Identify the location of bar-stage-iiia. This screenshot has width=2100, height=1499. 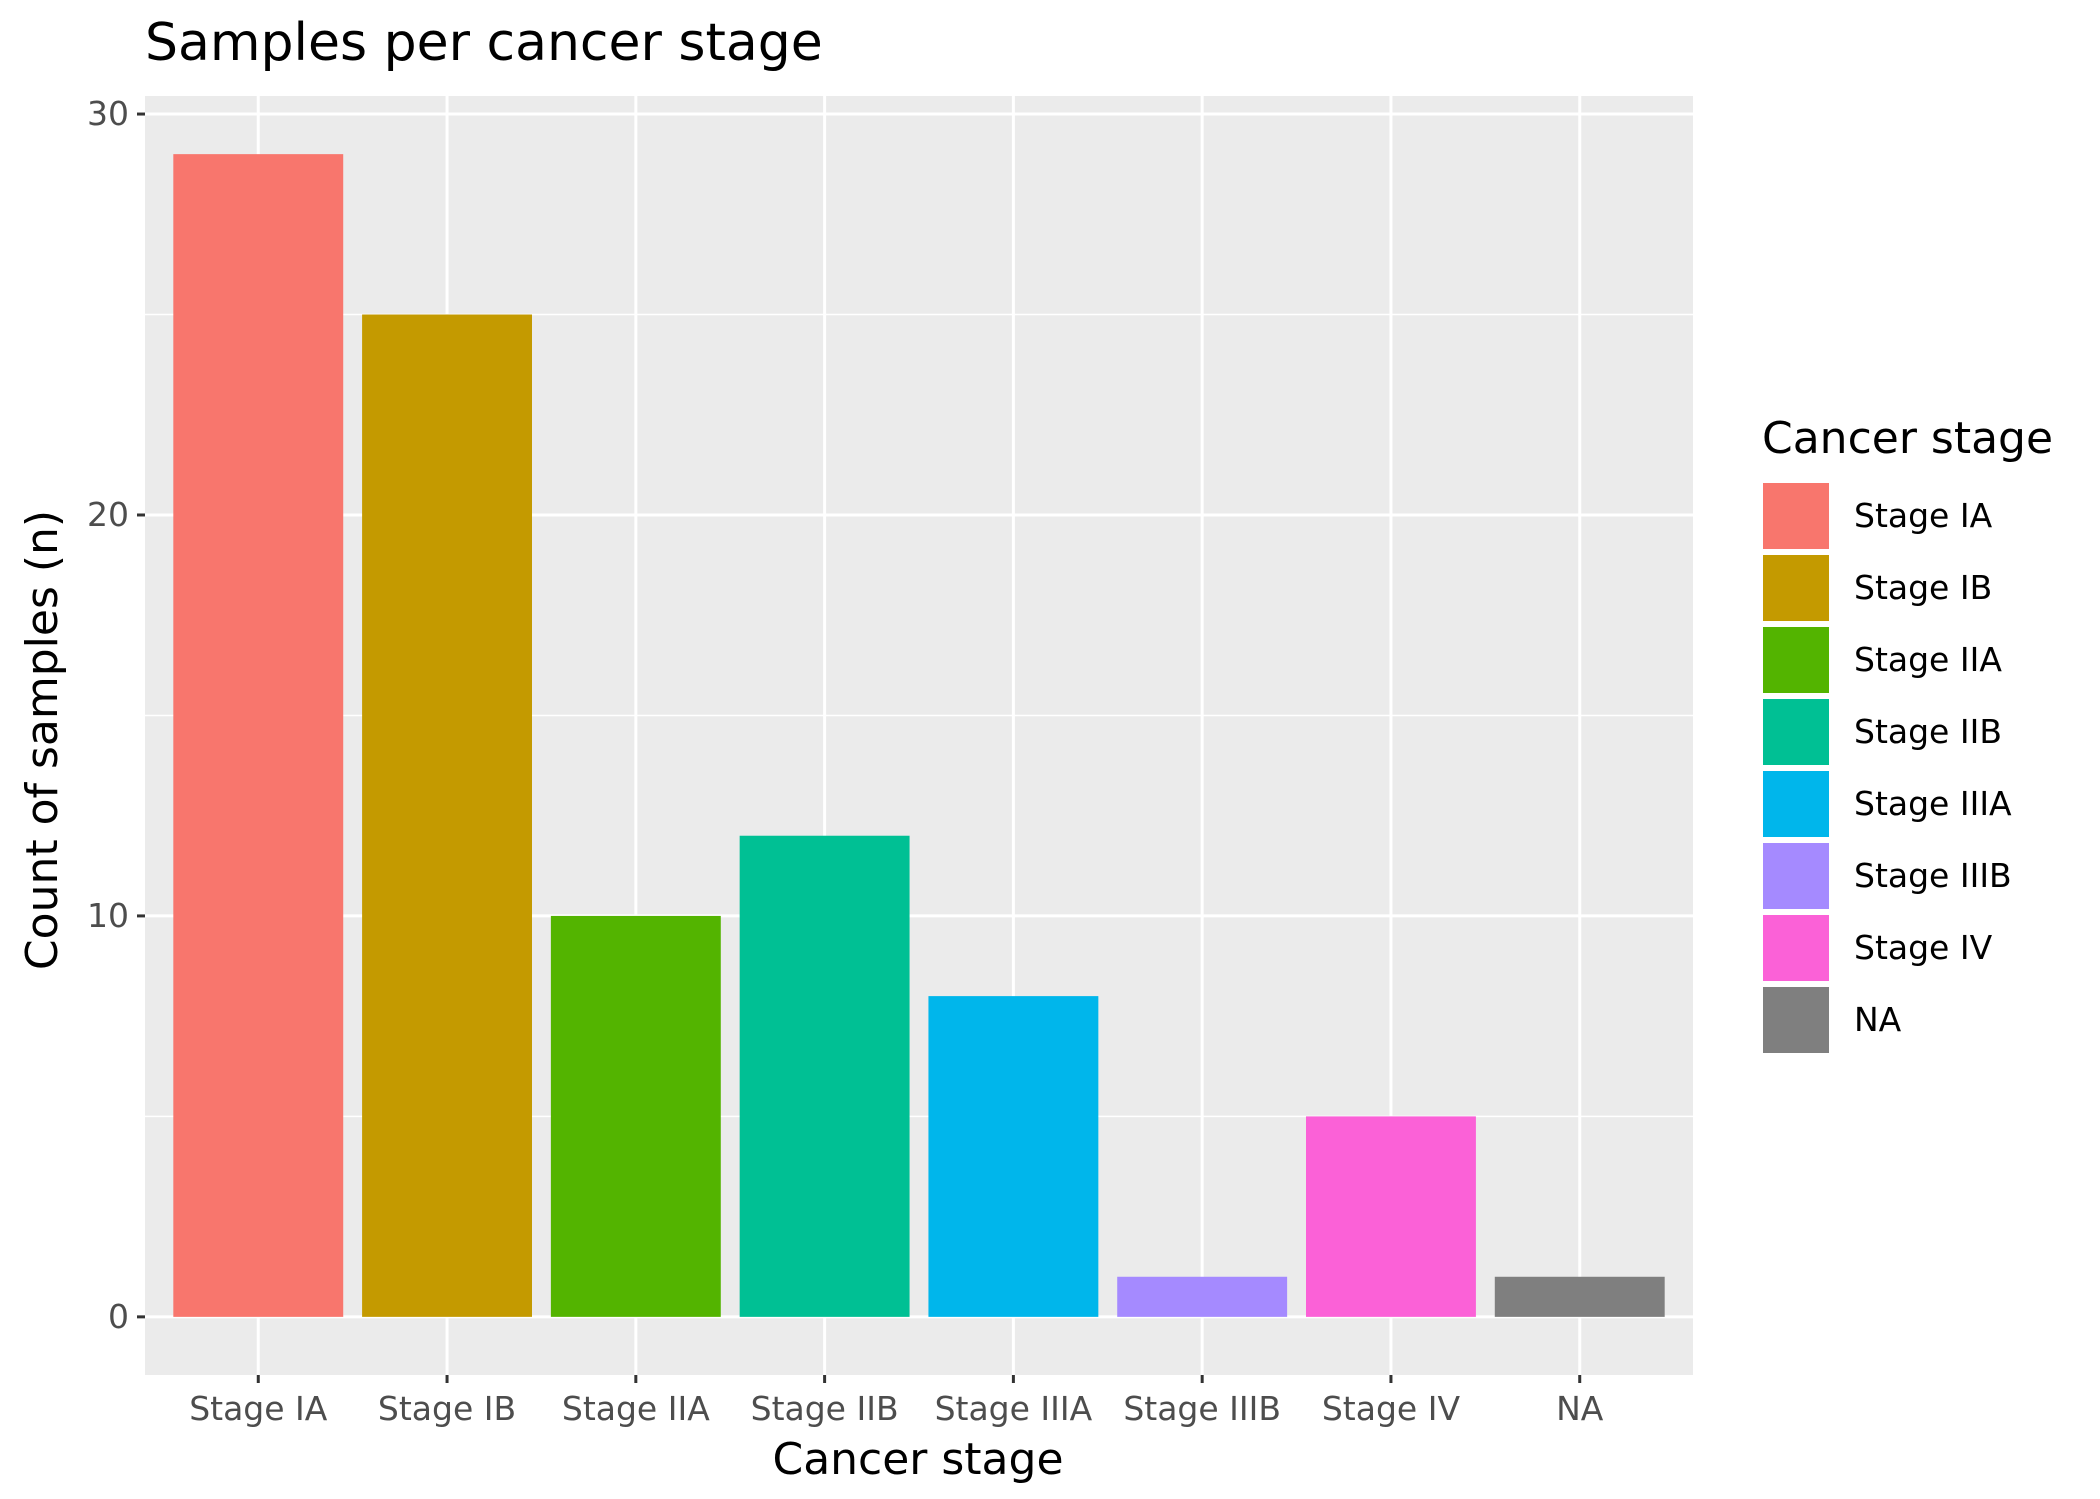
(1013, 1156).